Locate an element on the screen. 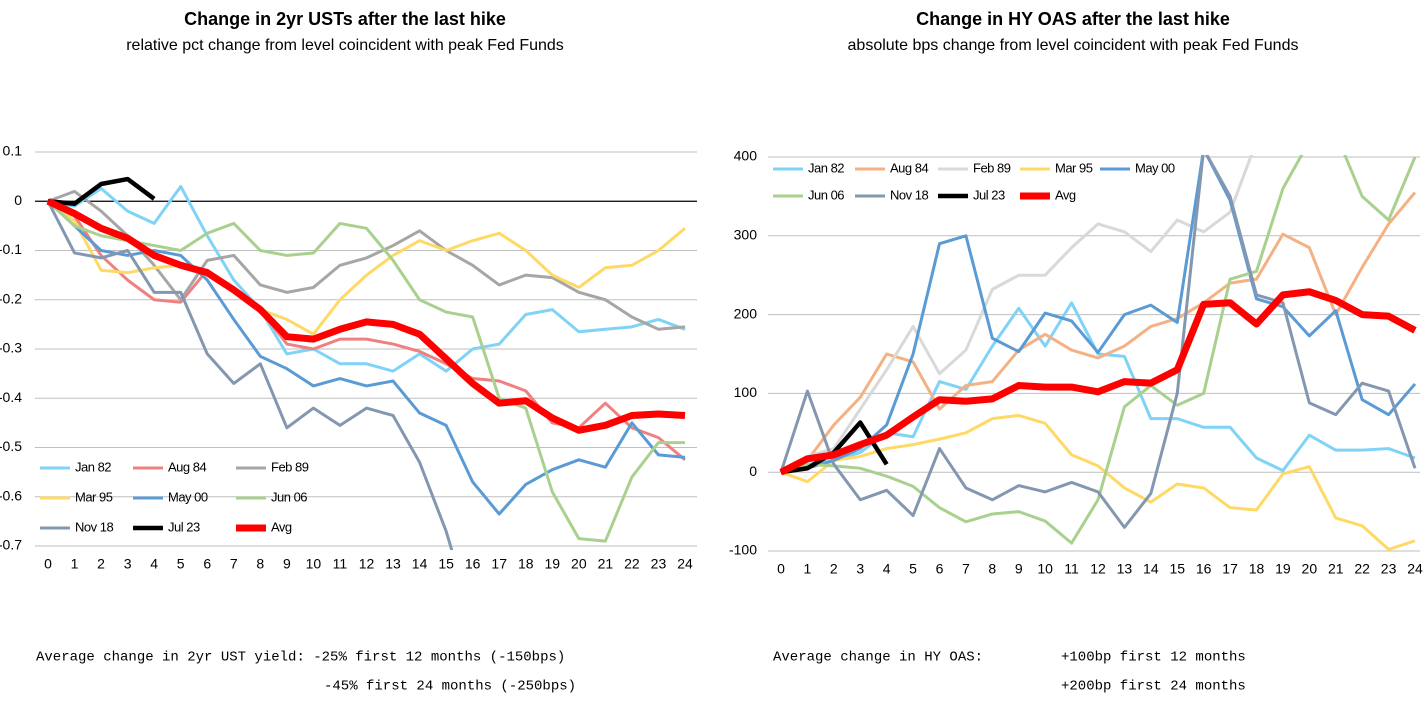 This screenshot has height=705, width=1423. x-tick-label: 23 is located at coordinates (1389, 569).